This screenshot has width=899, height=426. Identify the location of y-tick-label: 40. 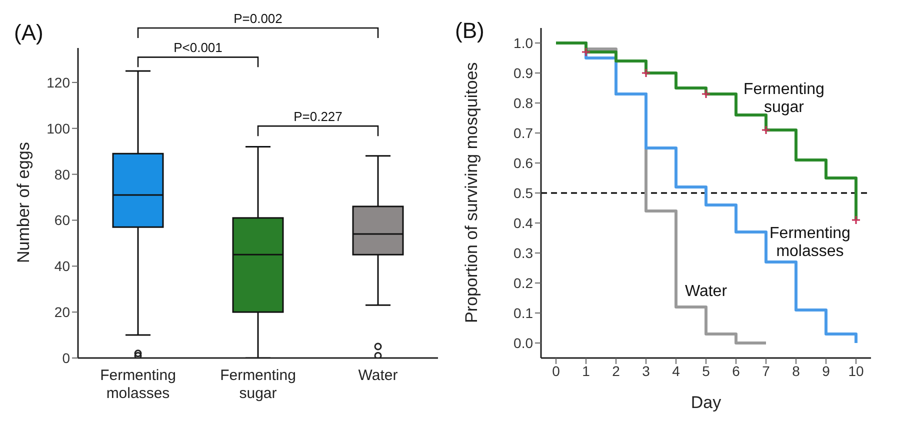
(62, 266).